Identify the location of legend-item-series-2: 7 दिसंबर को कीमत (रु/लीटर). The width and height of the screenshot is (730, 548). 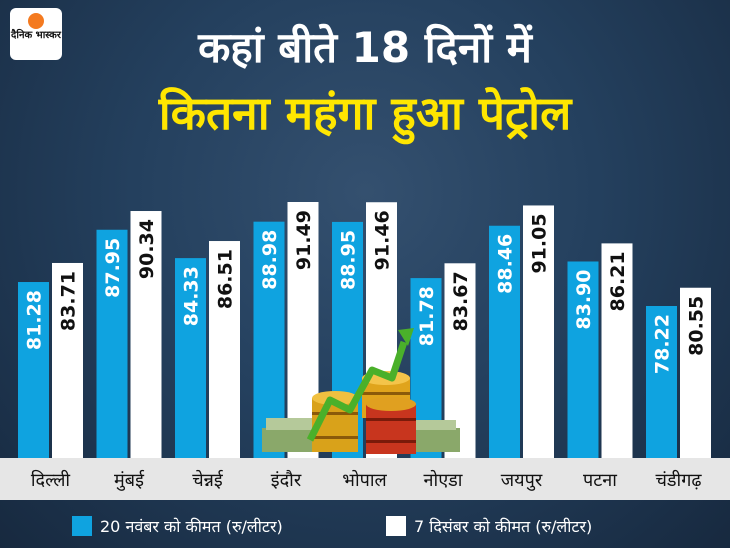
(489, 526).